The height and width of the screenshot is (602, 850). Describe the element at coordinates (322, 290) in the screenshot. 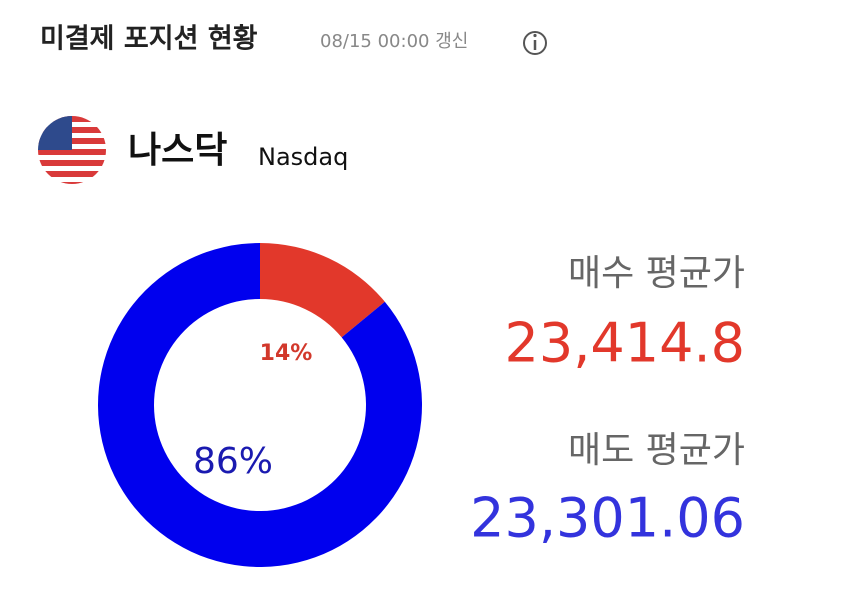

I see `donut-slice` at that location.